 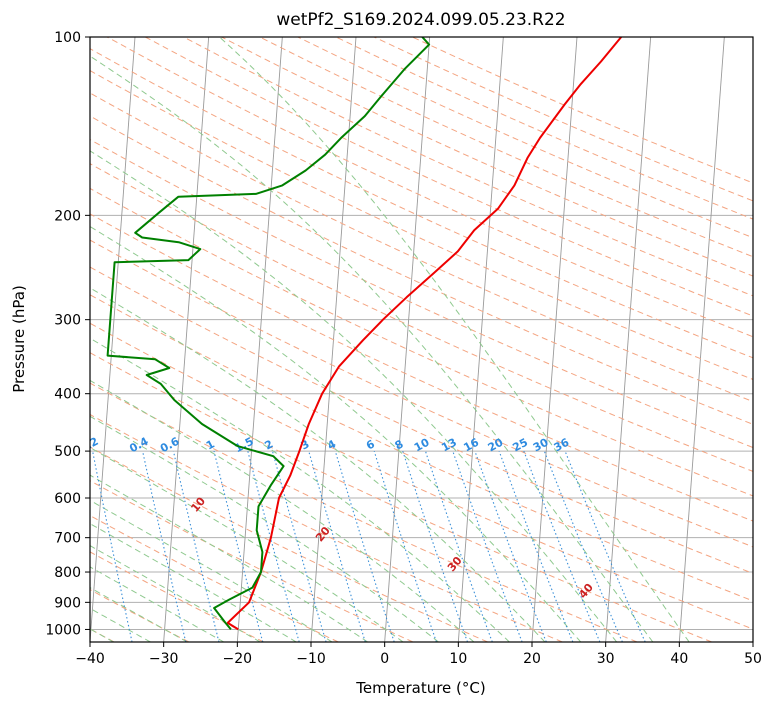 I want to click on x-tick-label: 20, so click(x=532, y=659).